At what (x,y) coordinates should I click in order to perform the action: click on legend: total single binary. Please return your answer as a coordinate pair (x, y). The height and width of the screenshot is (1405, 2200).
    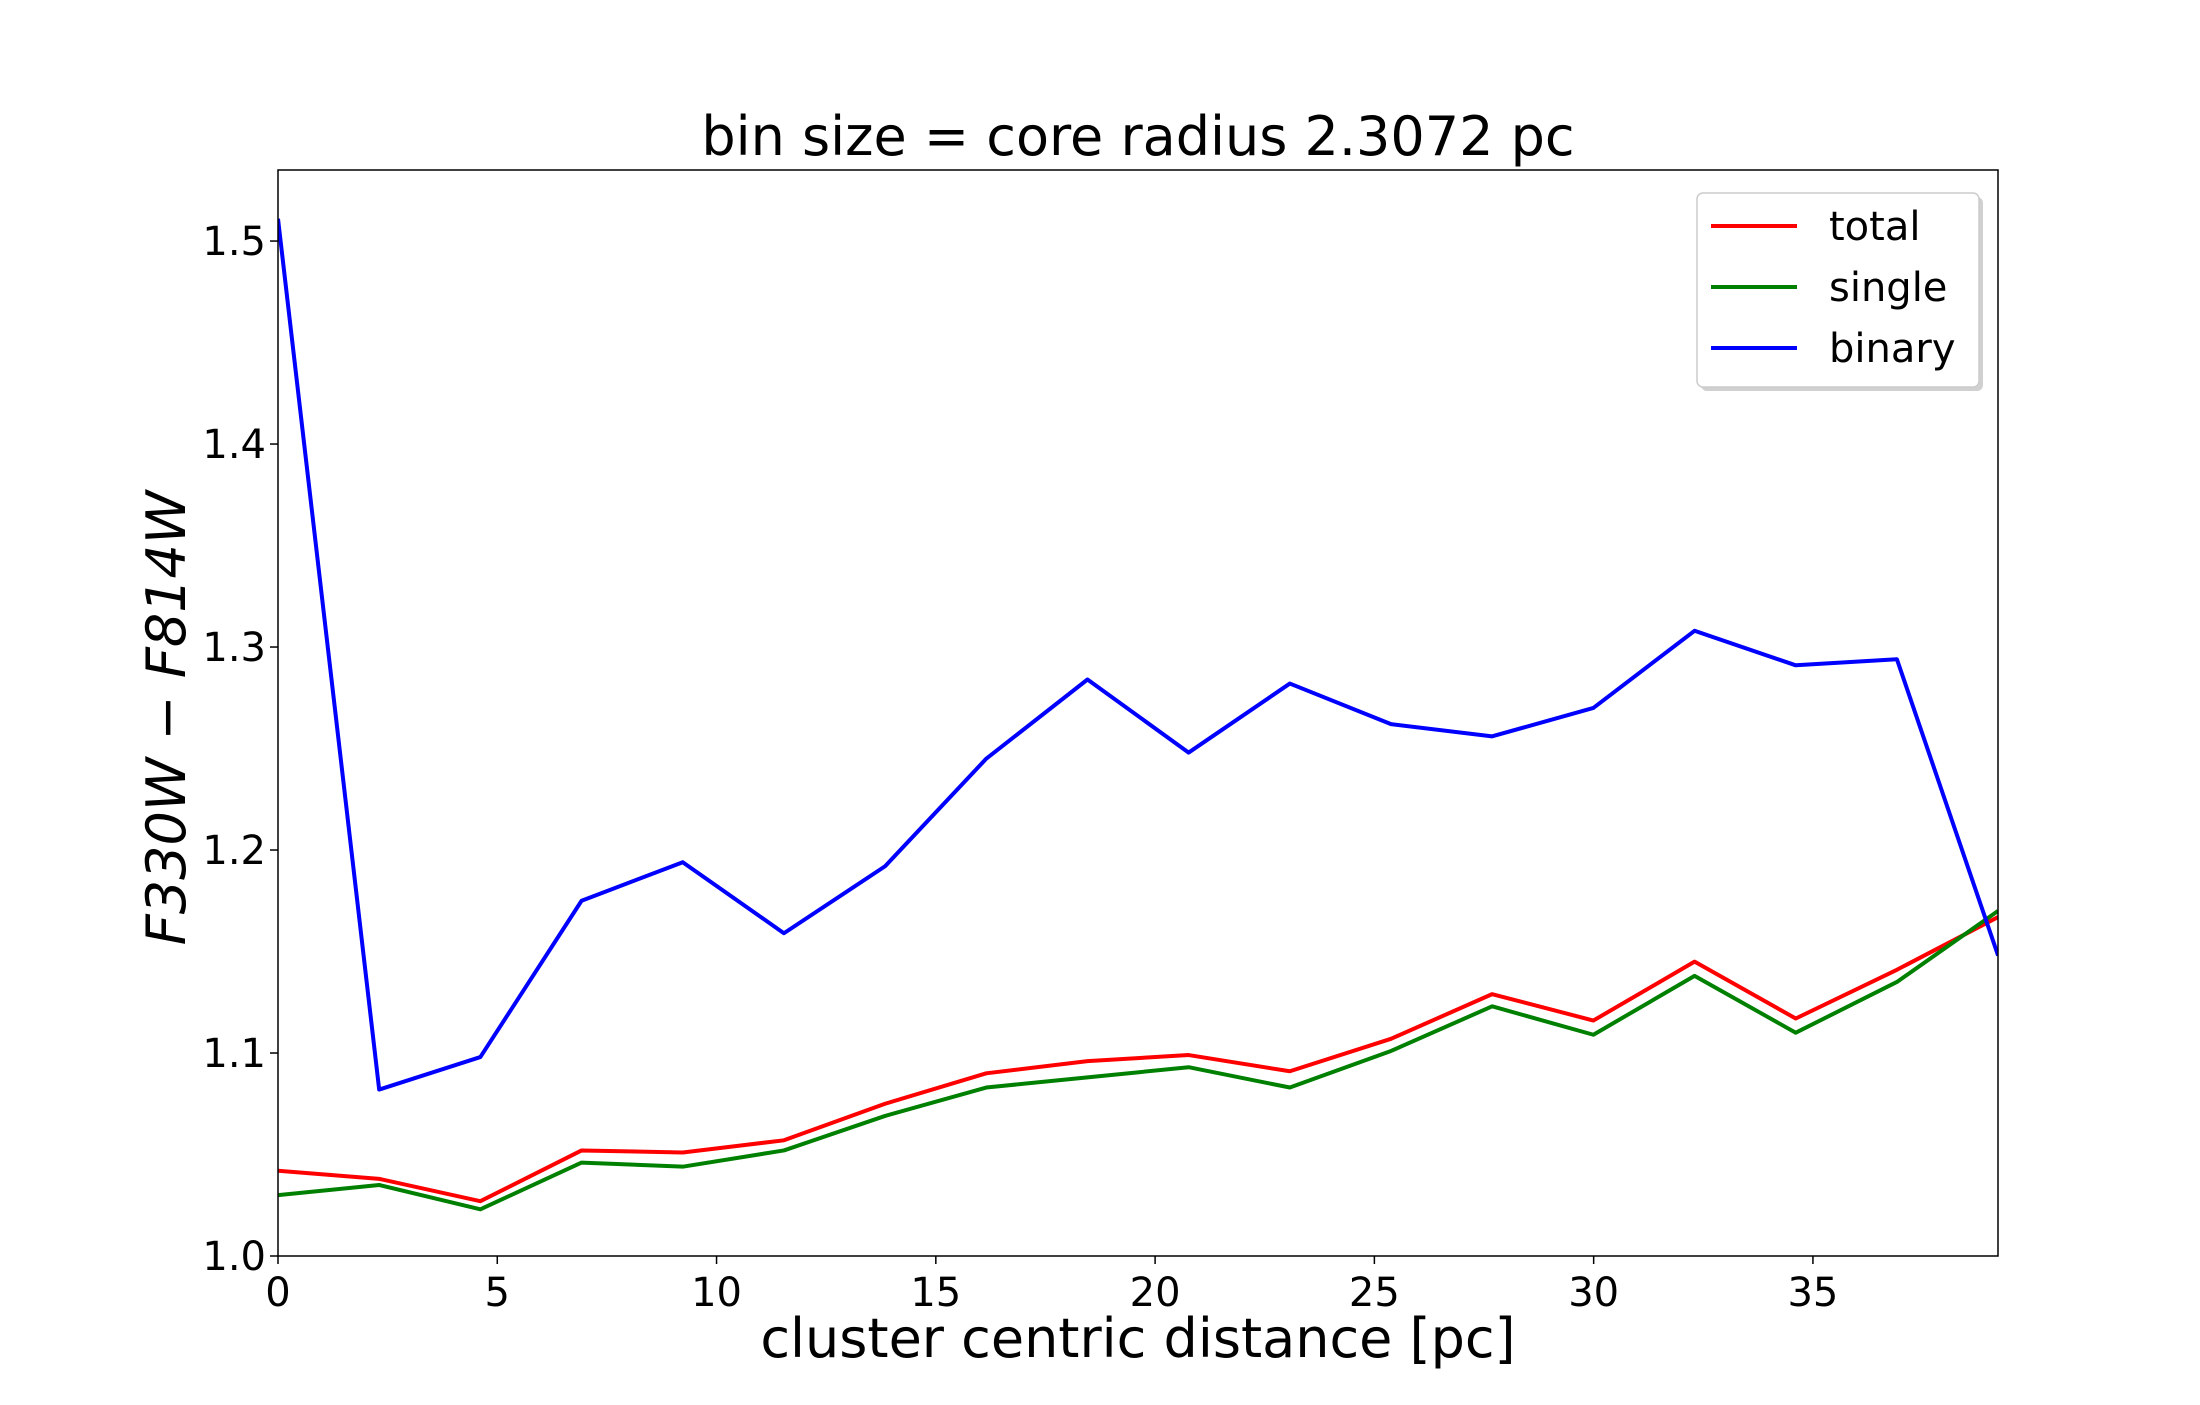
    Looking at the image, I should click on (1839, 291).